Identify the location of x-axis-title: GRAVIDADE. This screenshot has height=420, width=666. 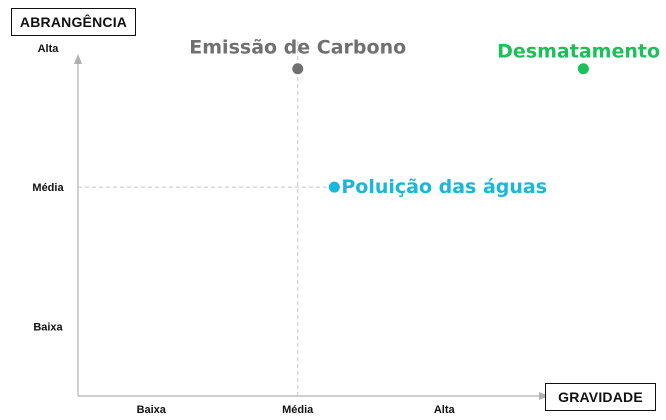
(600, 397).